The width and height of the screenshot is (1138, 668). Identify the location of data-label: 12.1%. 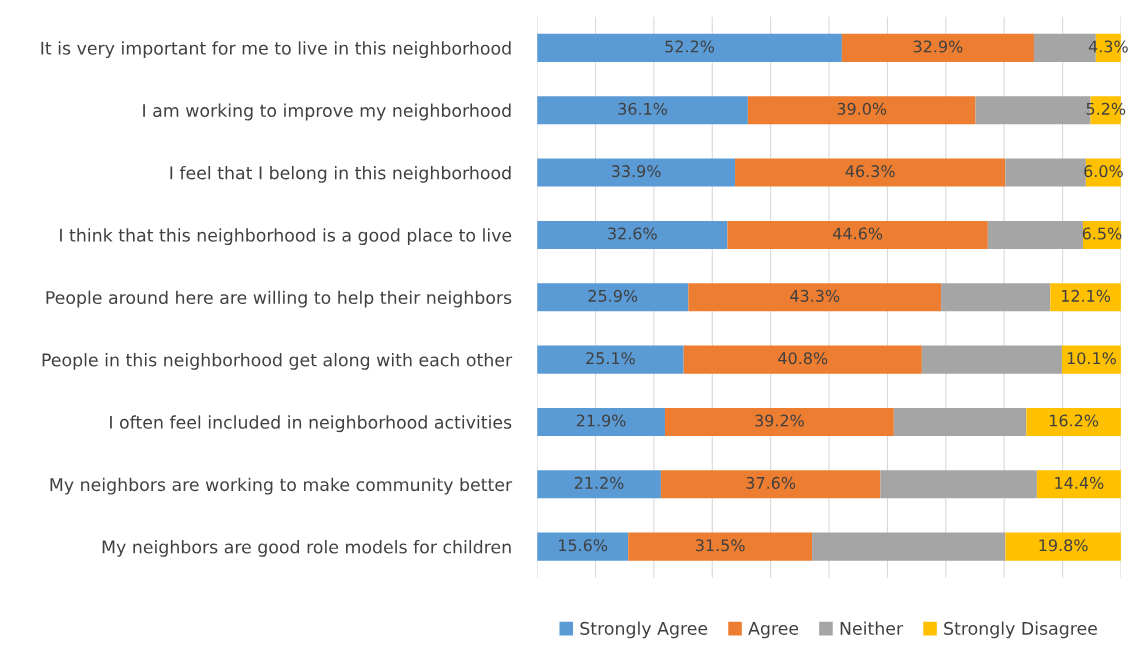
(1086, 295).